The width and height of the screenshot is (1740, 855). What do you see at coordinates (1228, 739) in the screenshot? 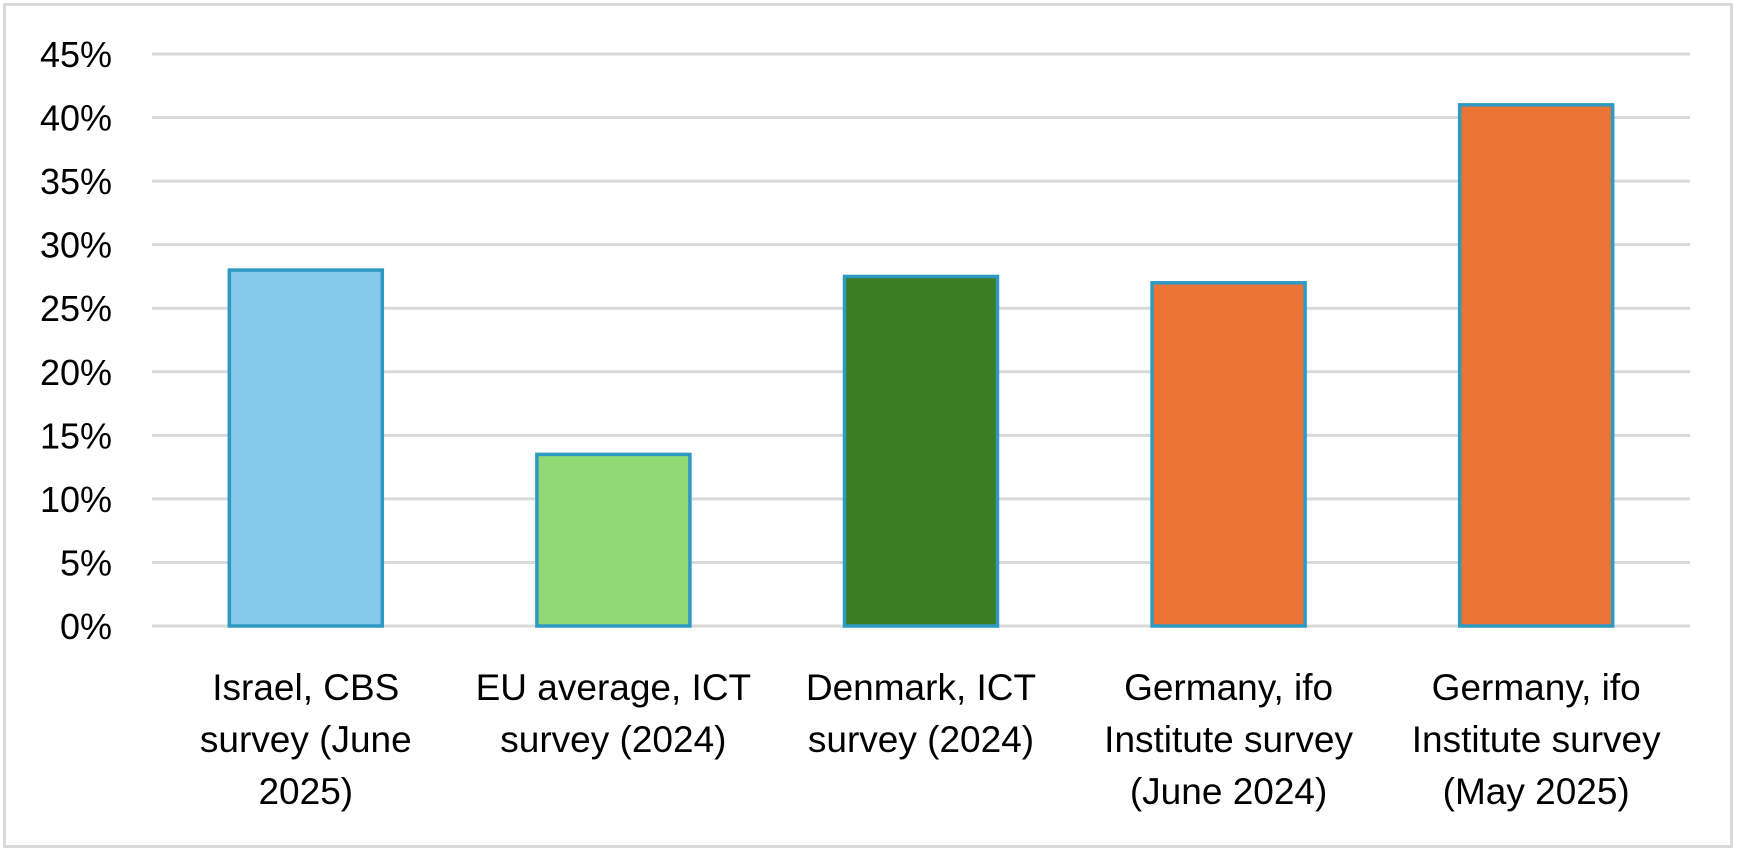
I see `x-category-label: Germany, ifo Institute survey (June 2024)` at bounding box center [1228, 739].